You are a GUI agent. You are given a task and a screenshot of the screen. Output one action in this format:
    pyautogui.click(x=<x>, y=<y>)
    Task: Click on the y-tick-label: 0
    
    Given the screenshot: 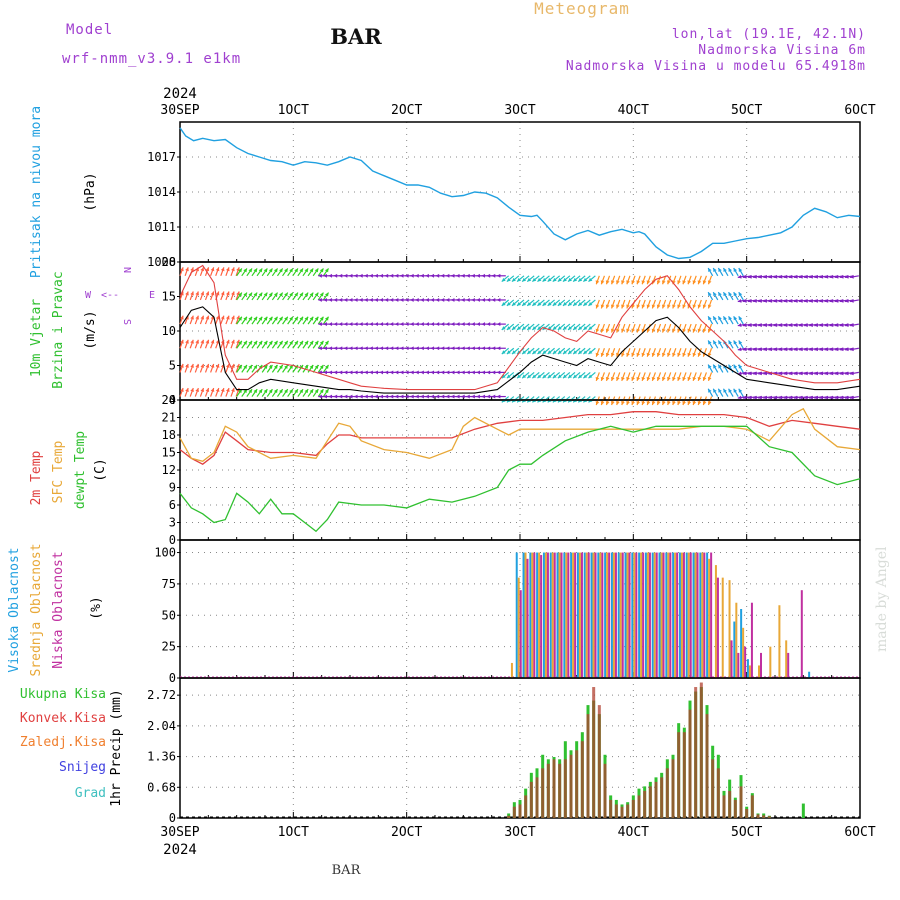 What is the action you would take?
    pyautogui.click(x=172, y=678)
    